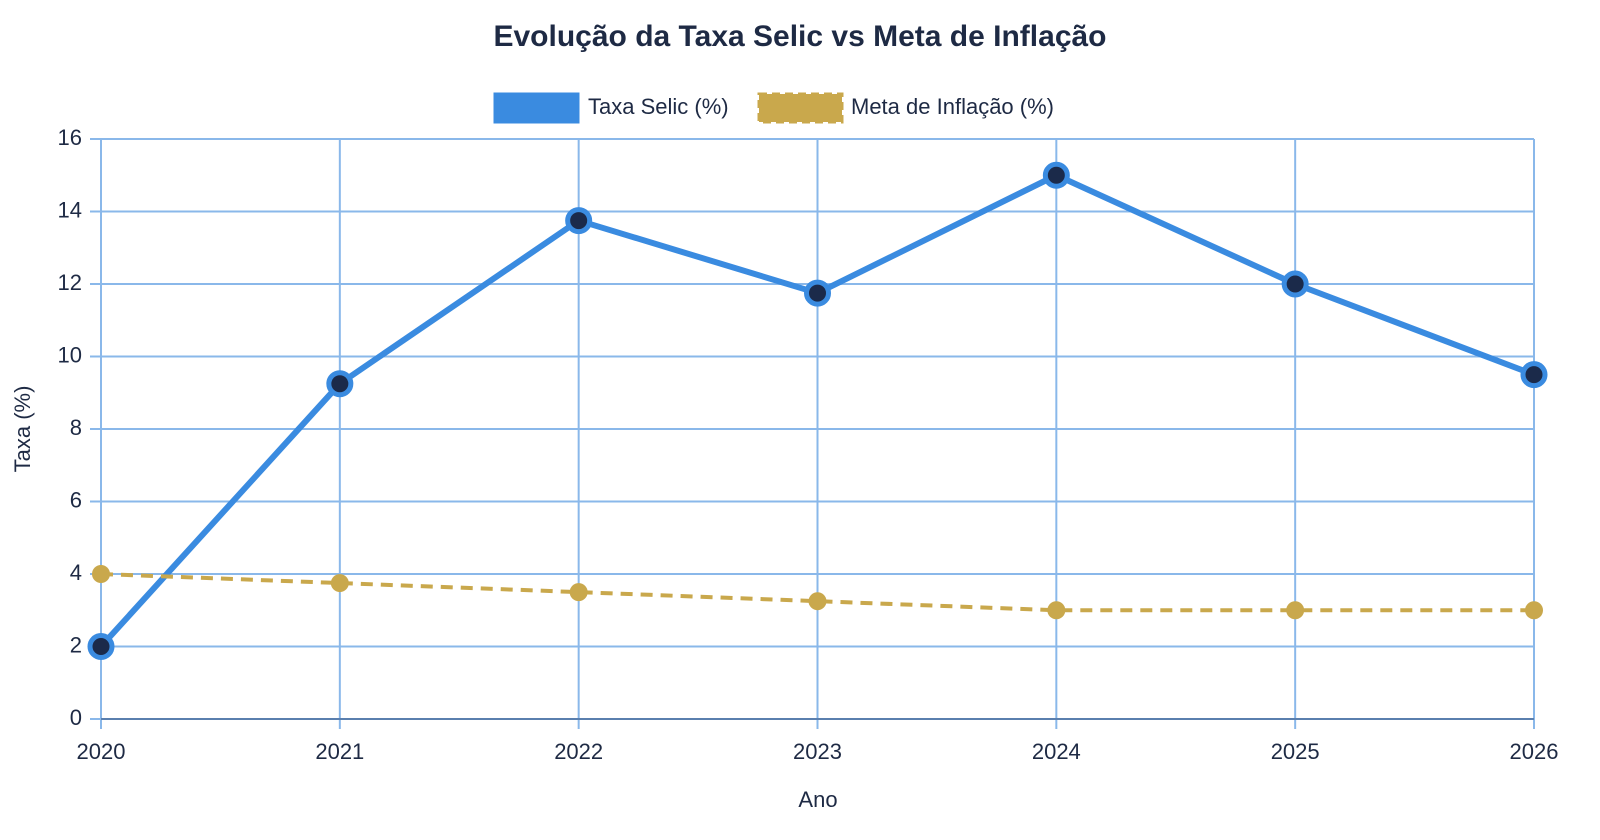  What do you see at coordinates (22, 429) in the screenshot?
I see `y-axis-title: Taxa (%)` at bounding box center [22, 429].